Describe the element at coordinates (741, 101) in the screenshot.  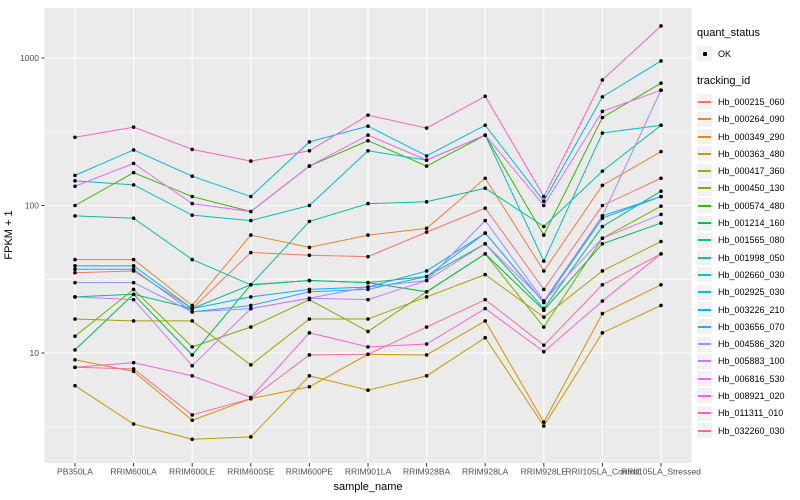
I see `legend-item-Hb_000215_060: Hb_000215_060` at that location.